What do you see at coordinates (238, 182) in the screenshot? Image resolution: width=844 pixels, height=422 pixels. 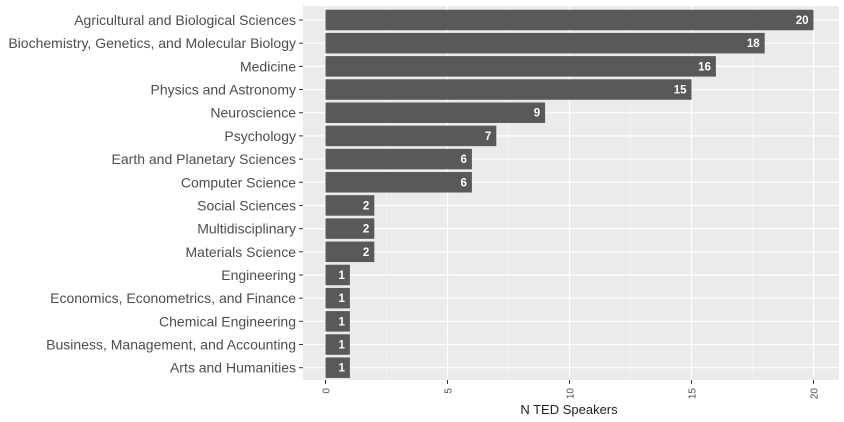 I see `y-tick-label: Computer Science` at bounding box center [238, 182].